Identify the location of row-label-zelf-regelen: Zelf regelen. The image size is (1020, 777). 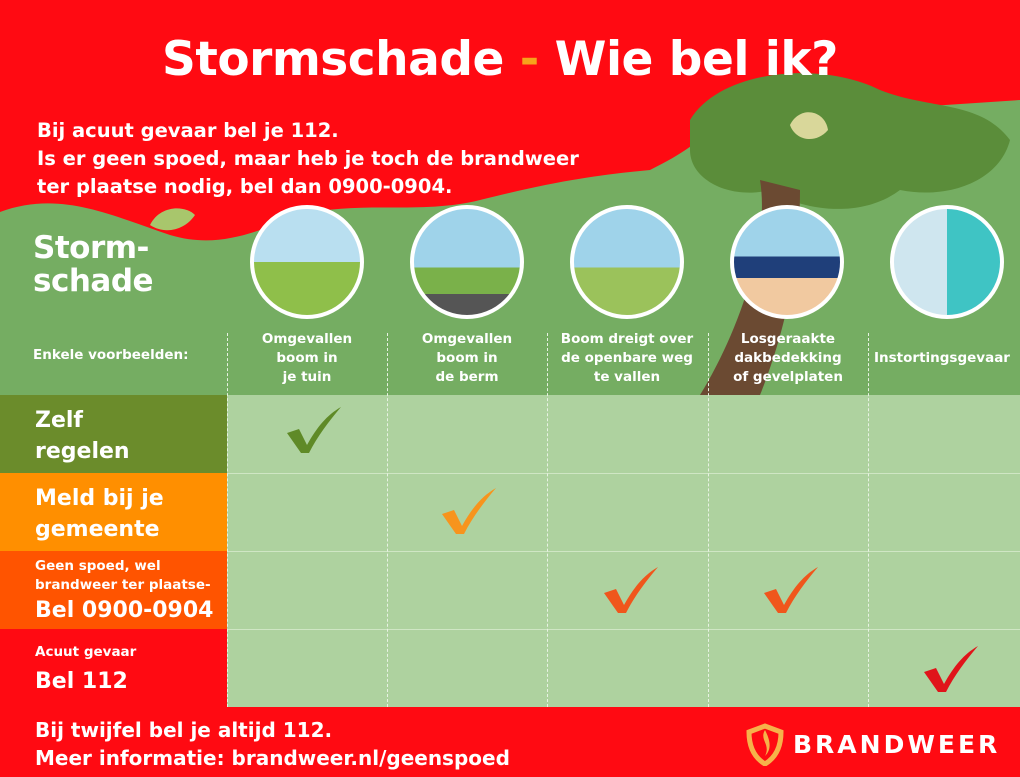
(113, 434).